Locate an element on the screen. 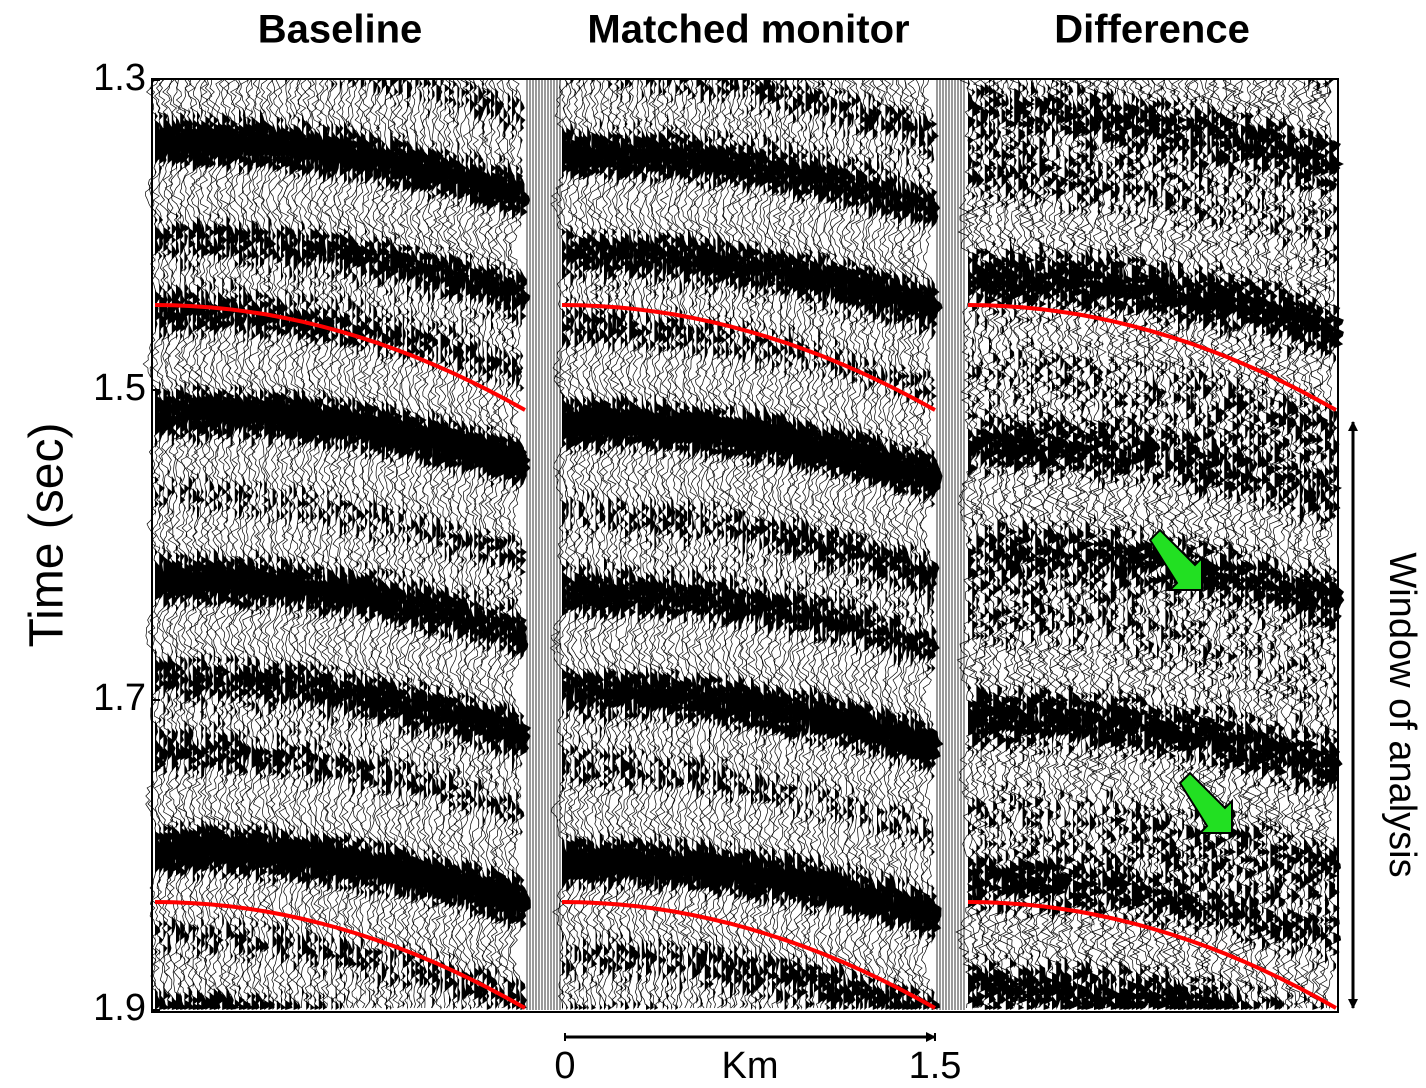 Image resolution: width=1426 pixels, height=1088 pixels. y-tick-label: 1.9 is located at coordinates (119, 1008).